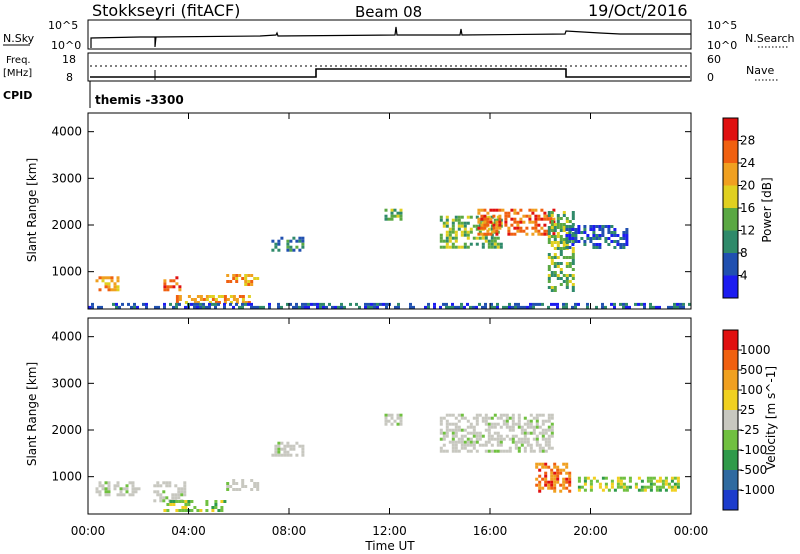 The image size is (800, 554). What do you see at coordinates (755, 350) in the screenshot?
I see `velocity-colorbar-tick-label: 1000` at bounding box center [755, 350].